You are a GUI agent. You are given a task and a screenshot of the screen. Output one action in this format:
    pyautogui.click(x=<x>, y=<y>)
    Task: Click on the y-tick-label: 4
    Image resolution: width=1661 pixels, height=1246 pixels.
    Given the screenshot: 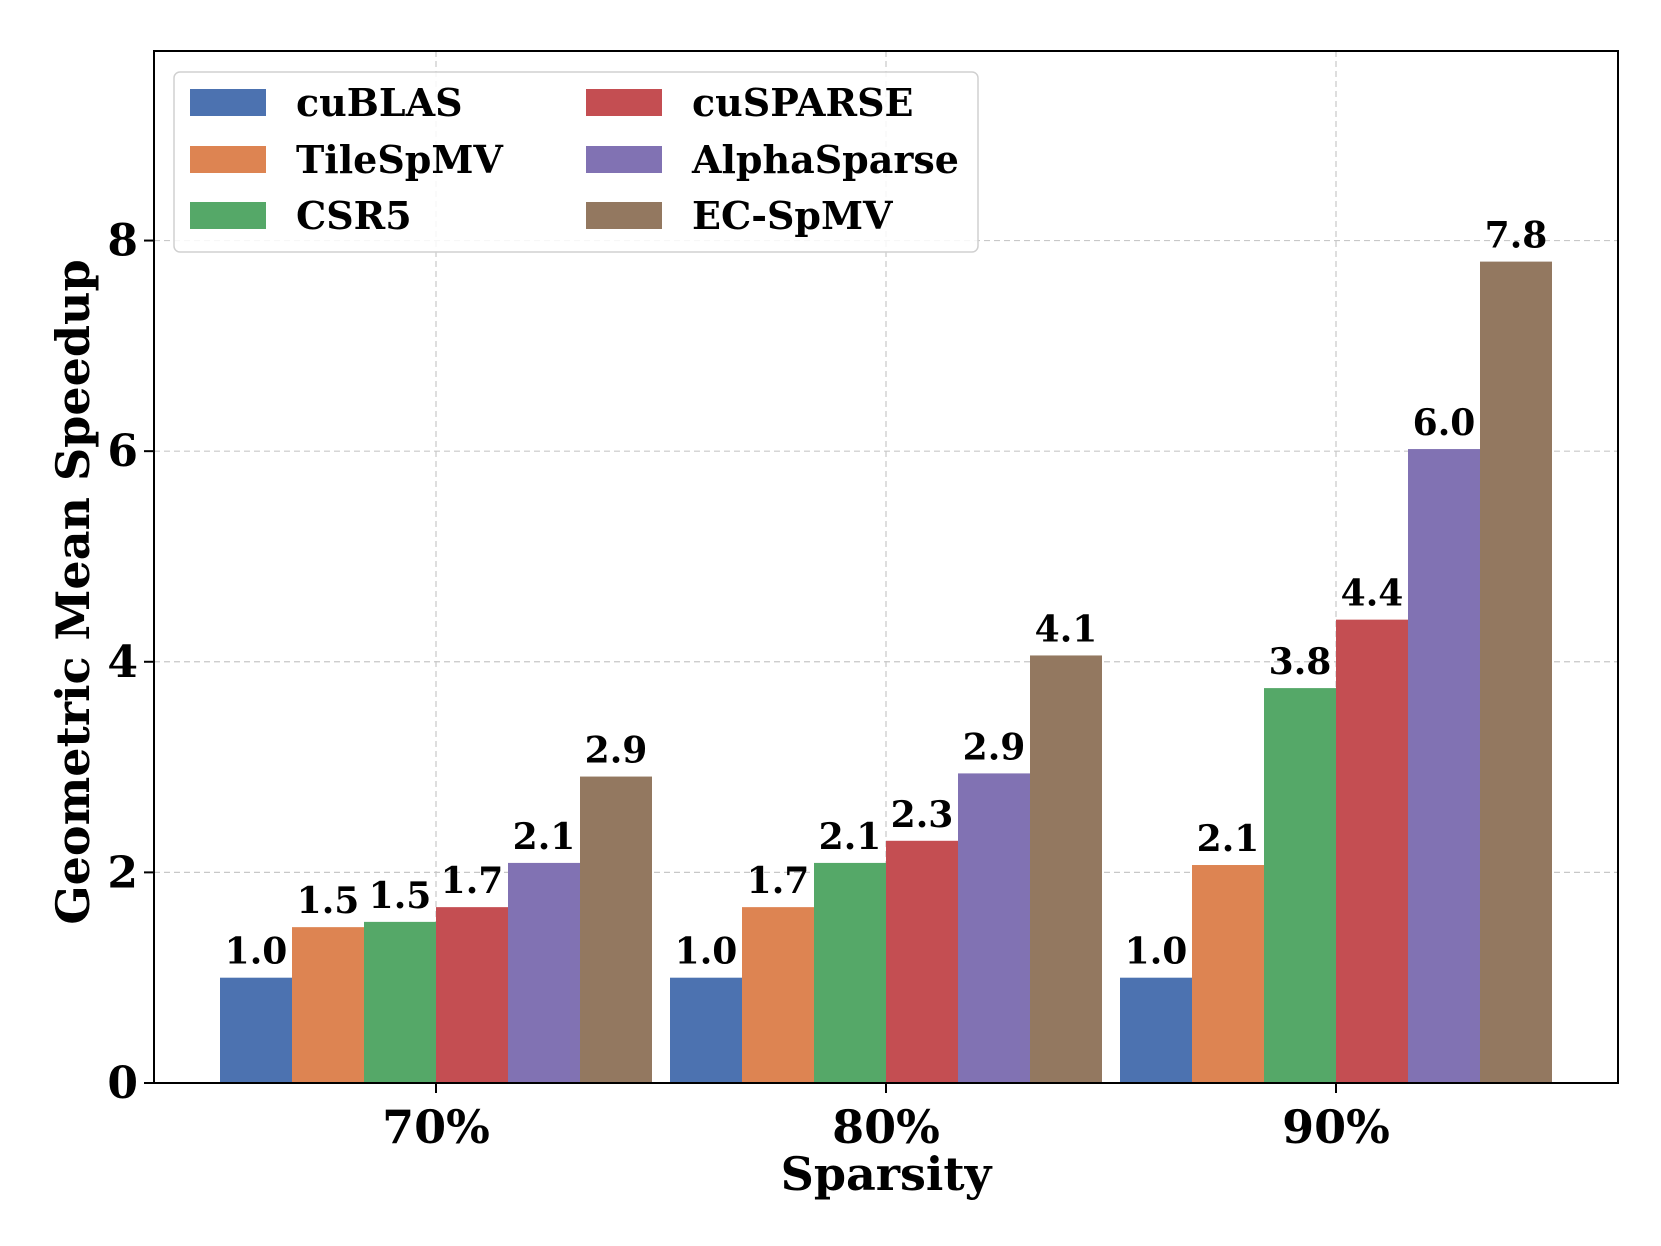 What is the action you would take?
    pyautogui.click(x=122, y=662)
    